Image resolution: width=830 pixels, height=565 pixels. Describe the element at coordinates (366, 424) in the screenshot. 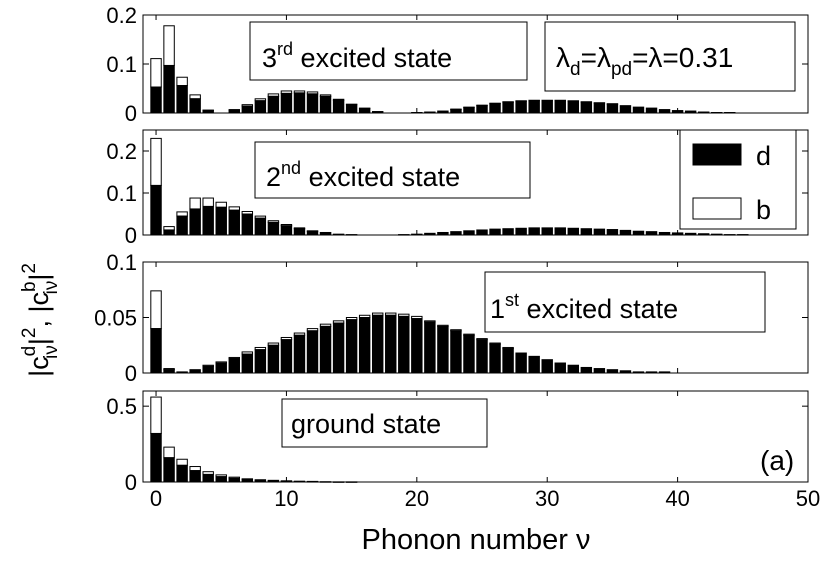

I see `title-ground-state: ground state` at that location.